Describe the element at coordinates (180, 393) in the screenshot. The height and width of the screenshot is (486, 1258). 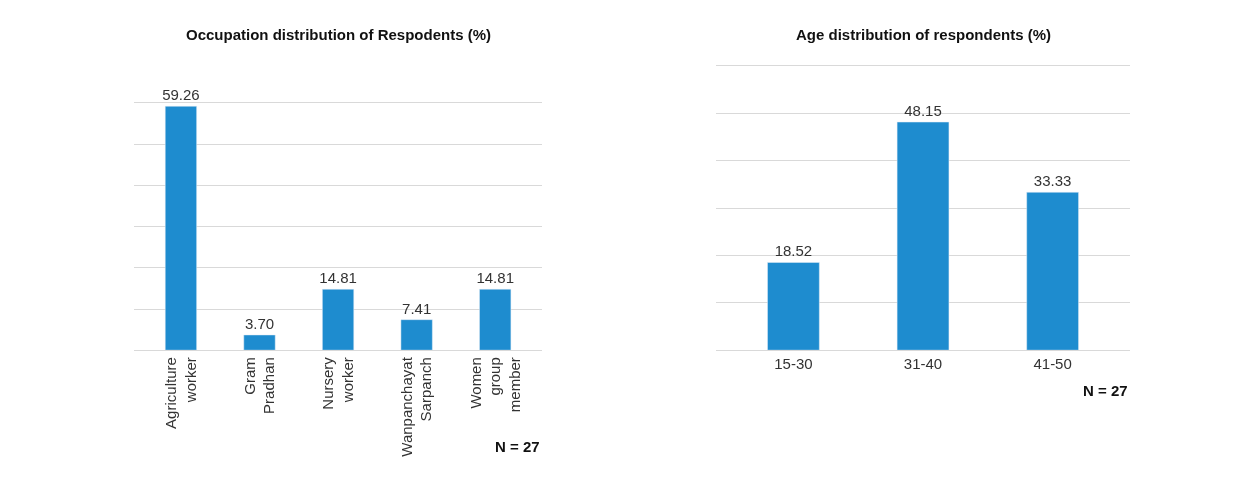
I see `x-tick-label: Agriculture worker` at that location.